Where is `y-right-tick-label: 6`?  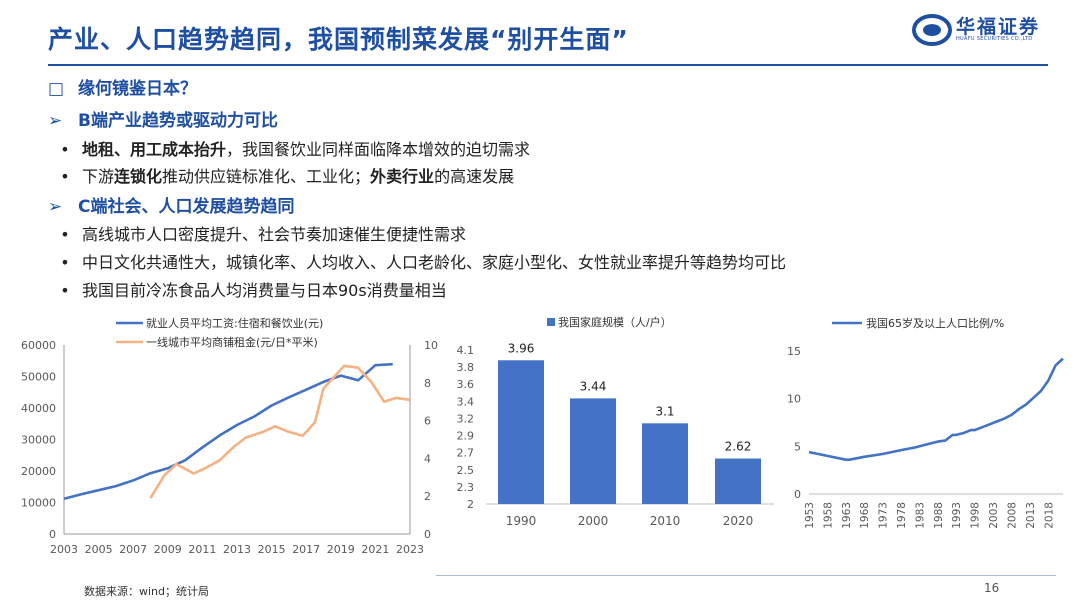 y-right-tick-label: 6 is located at coordinates (427, 421).